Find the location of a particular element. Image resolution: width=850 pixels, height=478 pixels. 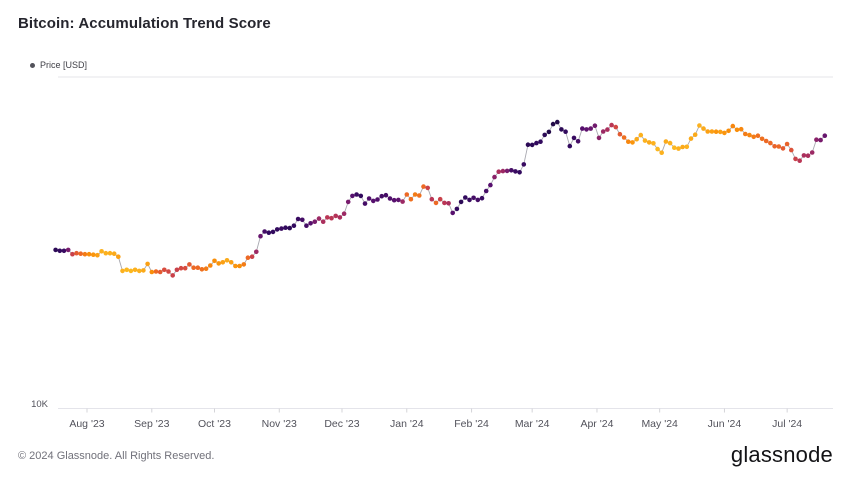

x-axis-label: Oct '23 is located at coordinates (214, 424).